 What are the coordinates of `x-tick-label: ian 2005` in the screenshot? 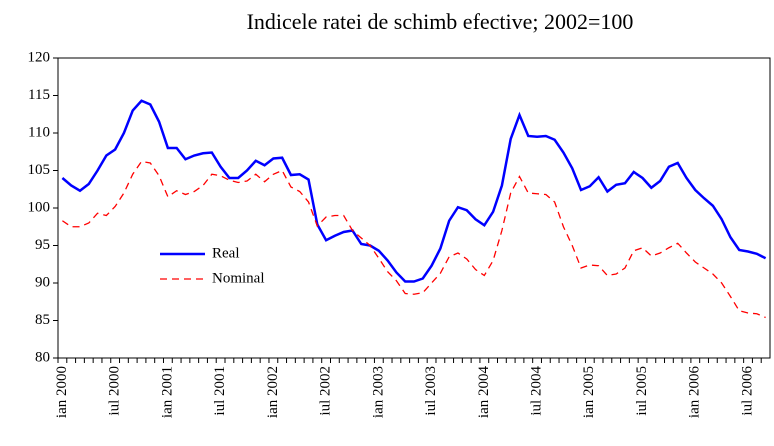 It's located at (589, 392).